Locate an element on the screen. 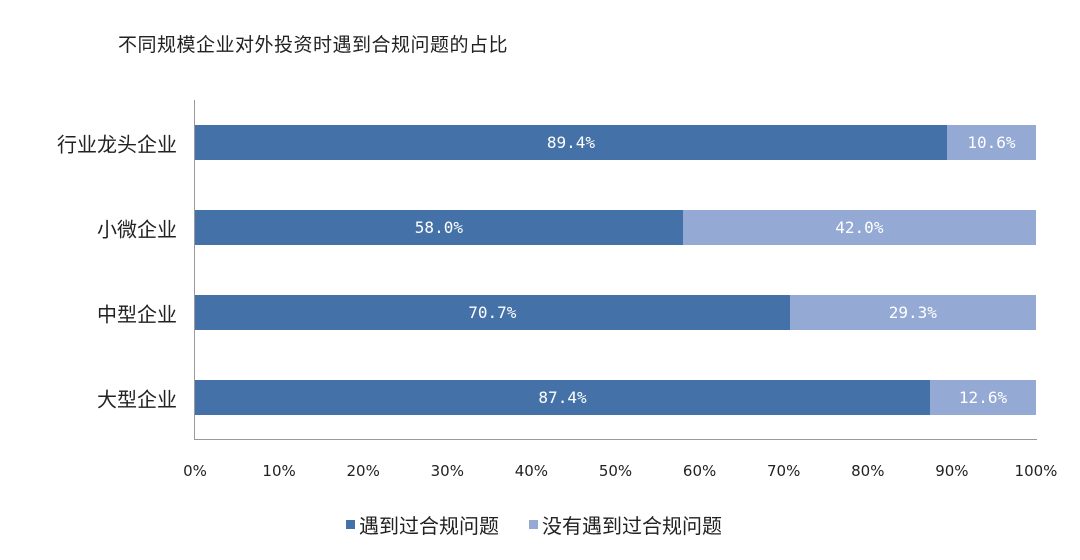 This screenshot has height=560, width=1080. legend-item: 遇到过合规问题 is located at coordinates (422, 524).